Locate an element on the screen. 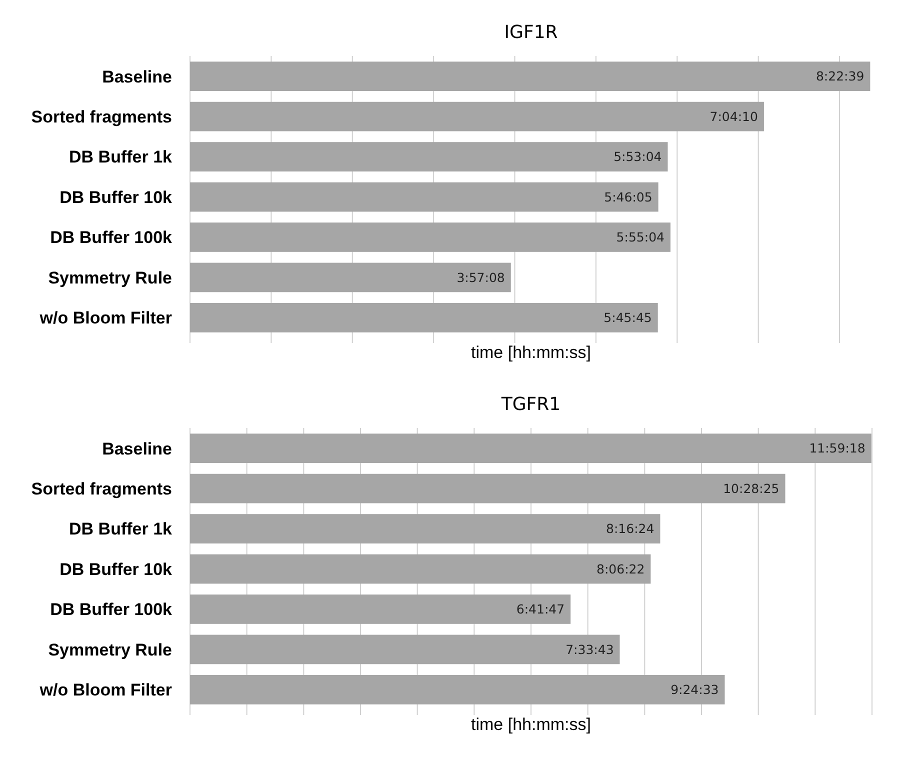 This screenshot has width=912, height=764. data-label: 5:55:04 is located at coordinates (640, 237).